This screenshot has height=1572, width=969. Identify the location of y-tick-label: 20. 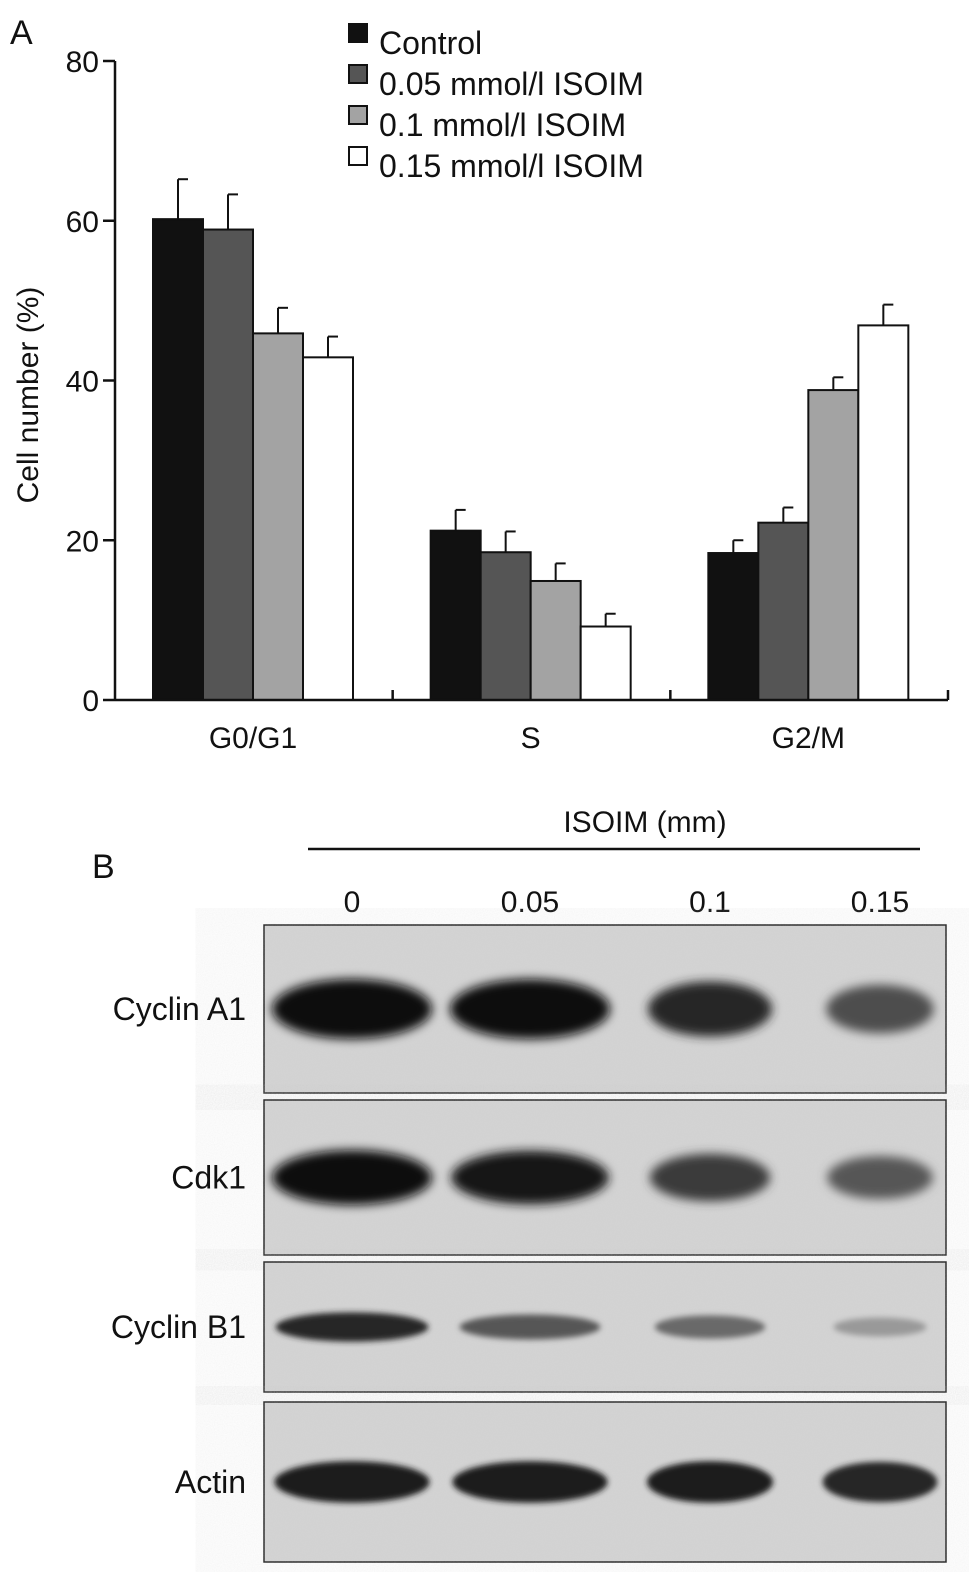
(82, 541).